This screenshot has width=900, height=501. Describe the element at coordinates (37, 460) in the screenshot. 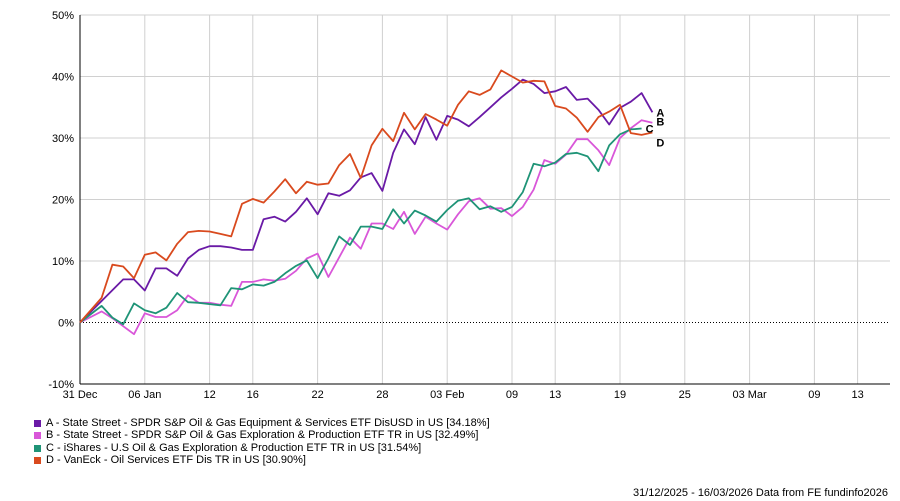

I see `legend-swatch-d` at that location.